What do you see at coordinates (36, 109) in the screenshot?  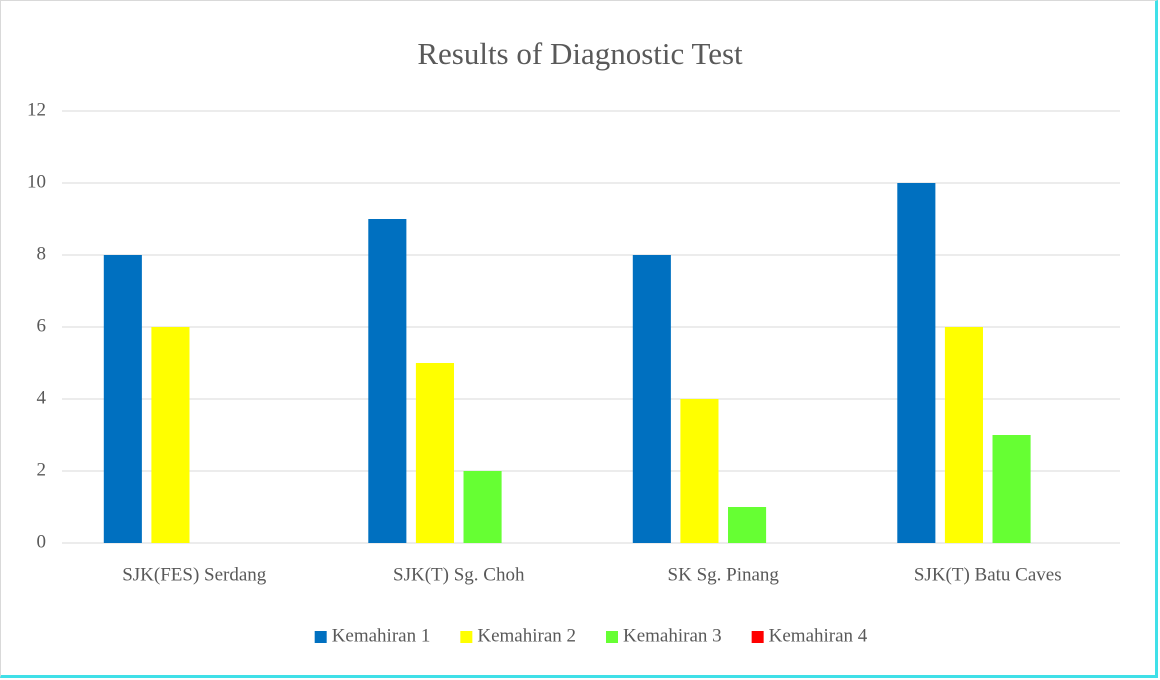 I see `y-tick-label: 12` at bounding box center [36, 109].